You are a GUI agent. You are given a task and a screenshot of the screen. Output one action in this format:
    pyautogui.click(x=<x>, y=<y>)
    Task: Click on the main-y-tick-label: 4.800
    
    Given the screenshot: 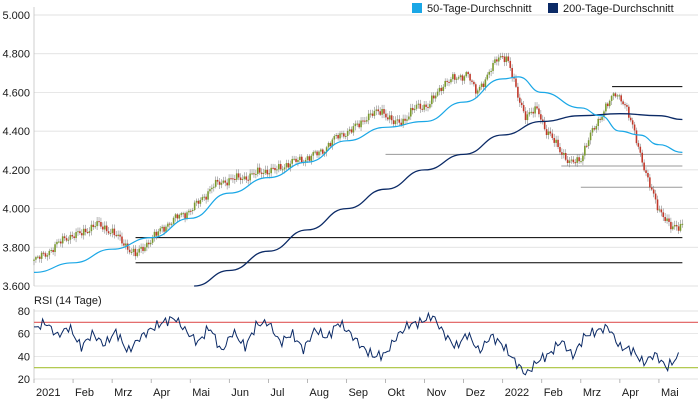 What is the action you would take?
    pyautogui.click(x=16, y=55)
    